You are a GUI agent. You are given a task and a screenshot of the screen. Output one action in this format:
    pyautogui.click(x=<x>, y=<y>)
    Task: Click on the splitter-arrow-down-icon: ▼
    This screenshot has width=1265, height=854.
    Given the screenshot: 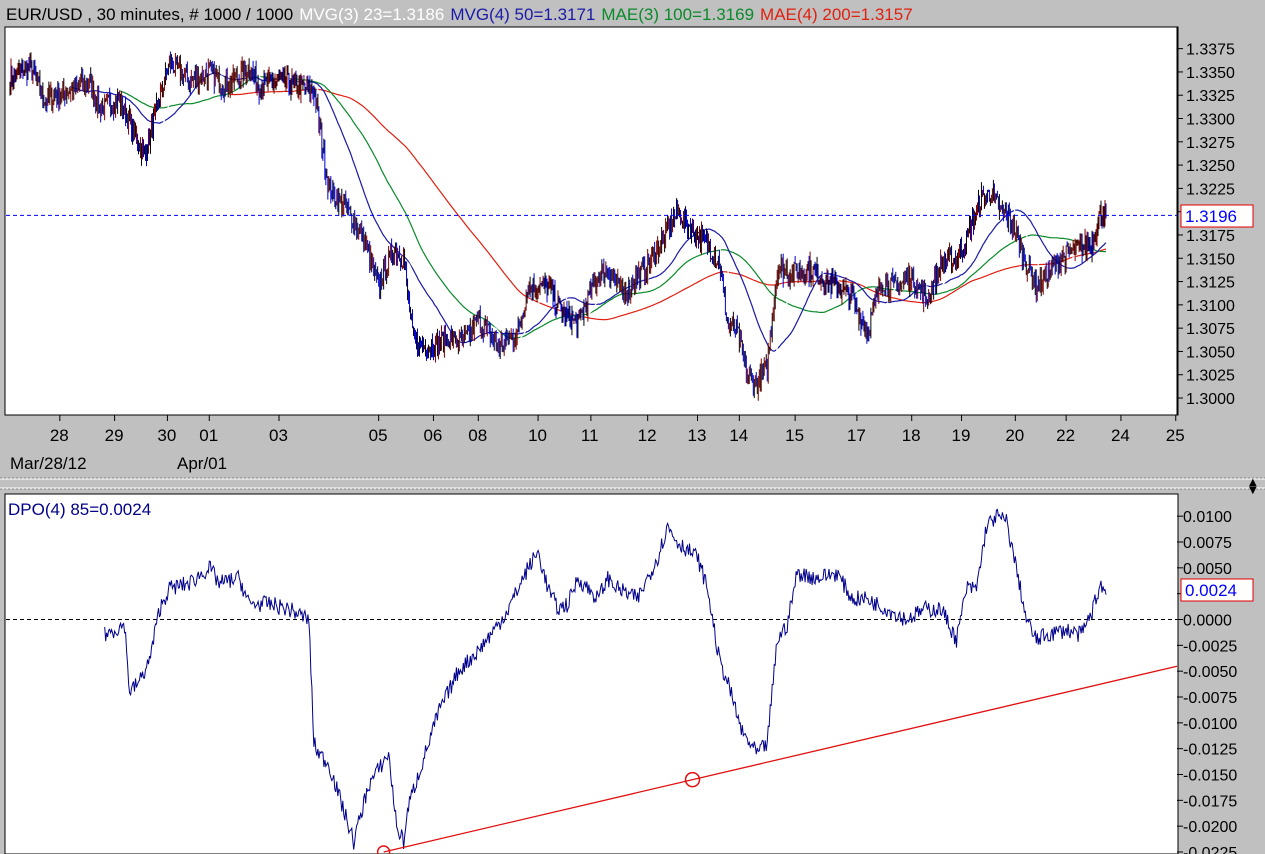 What is the action you would take?
    pyautogui.click(x=1253, y=490)
    